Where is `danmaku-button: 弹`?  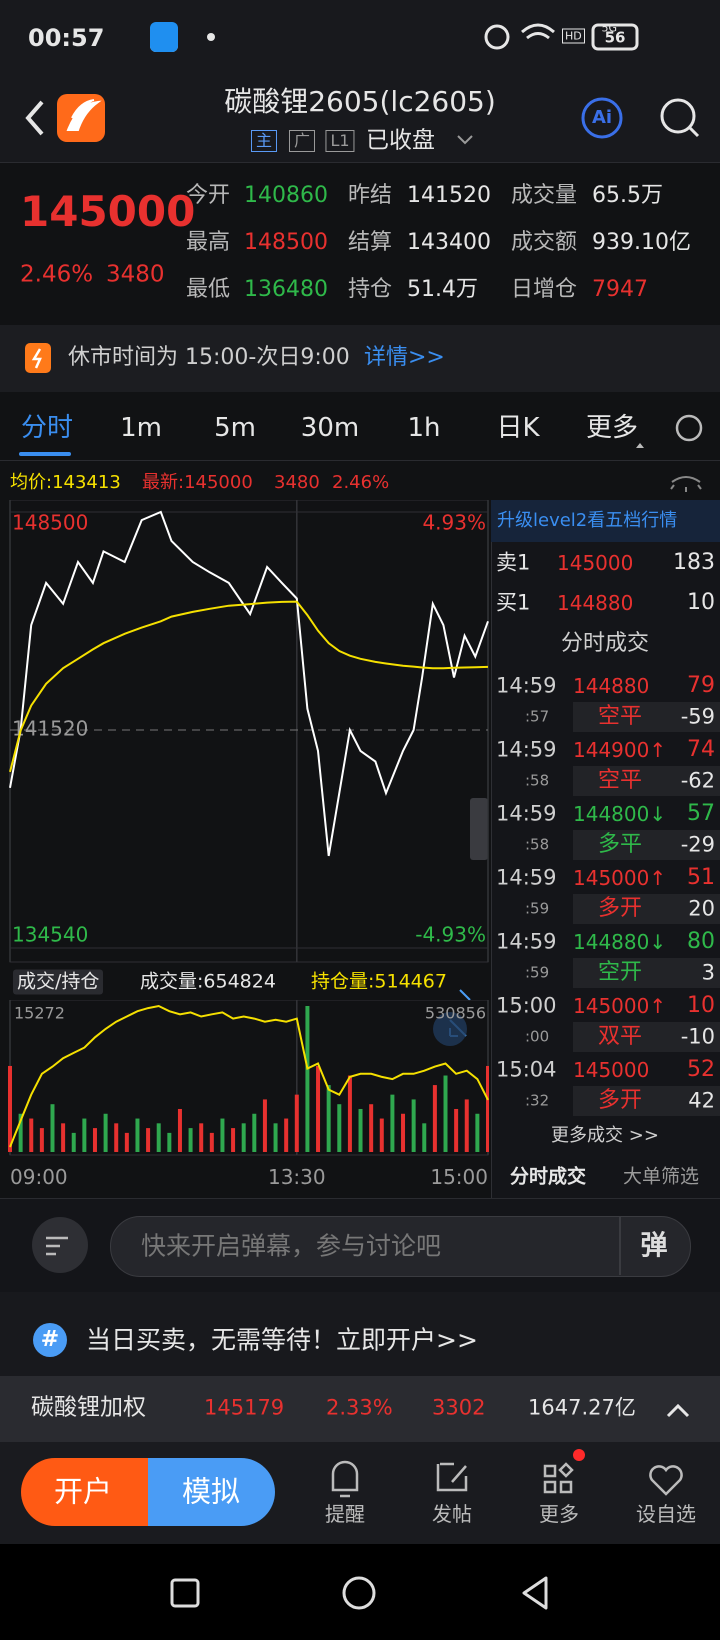 danmaku-button: 弹 is located at coordinates (654, 1246).